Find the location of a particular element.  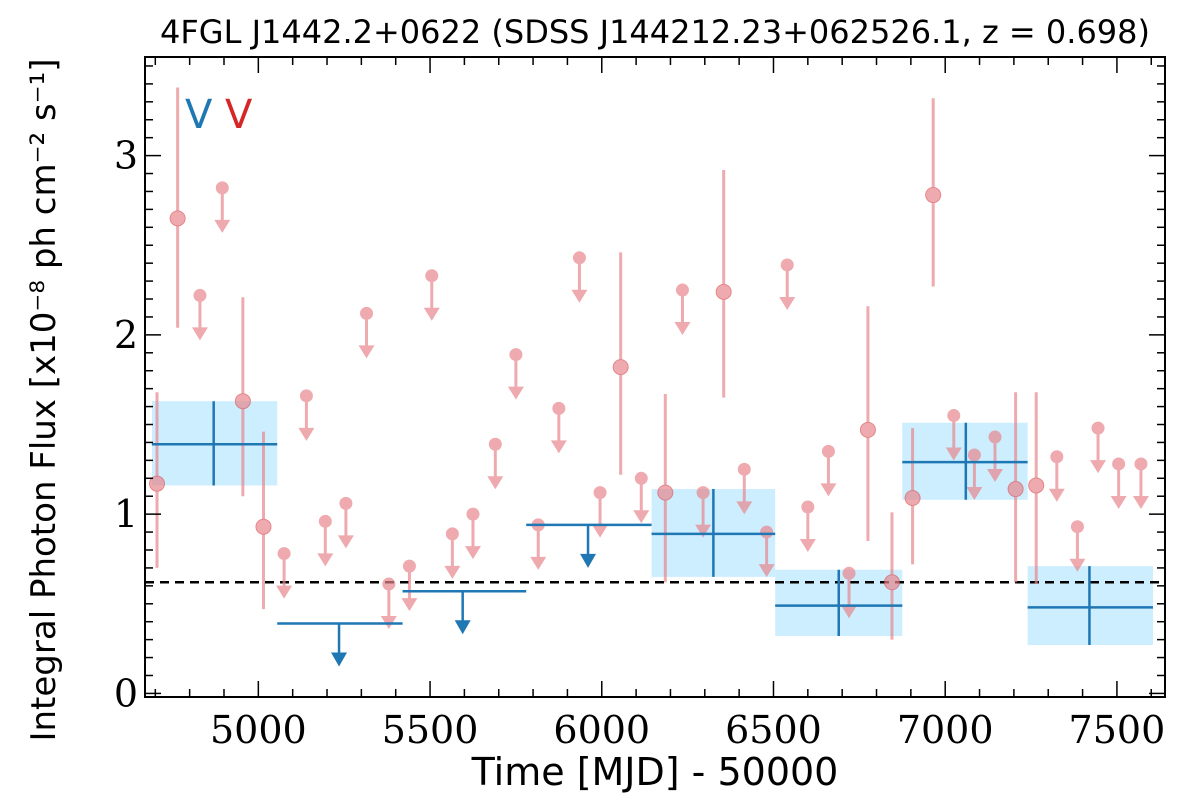

y-axis-label: Integral Photon Flux [x10⁻⁸ ph cm⁻² s⁻¹] is located at coordinates (44, 399).